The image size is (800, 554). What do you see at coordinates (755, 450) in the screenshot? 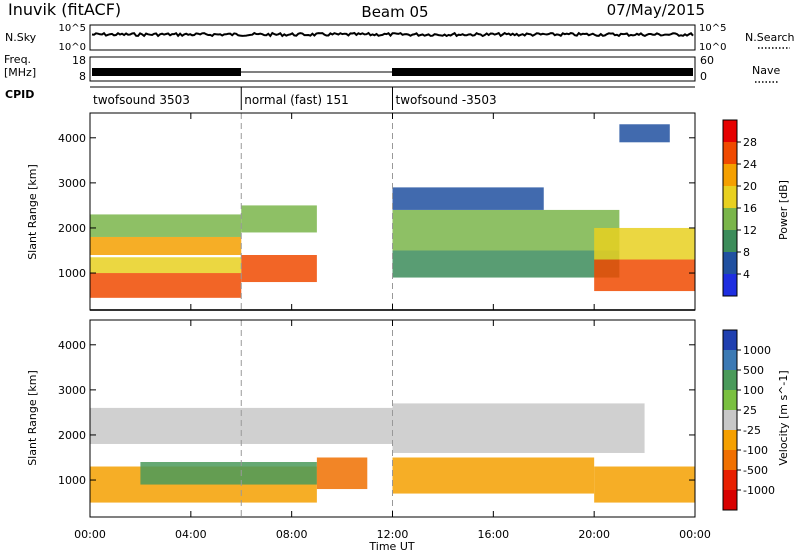
I see `colorbar-tick-label: -100` at bounding box center [755, 450].